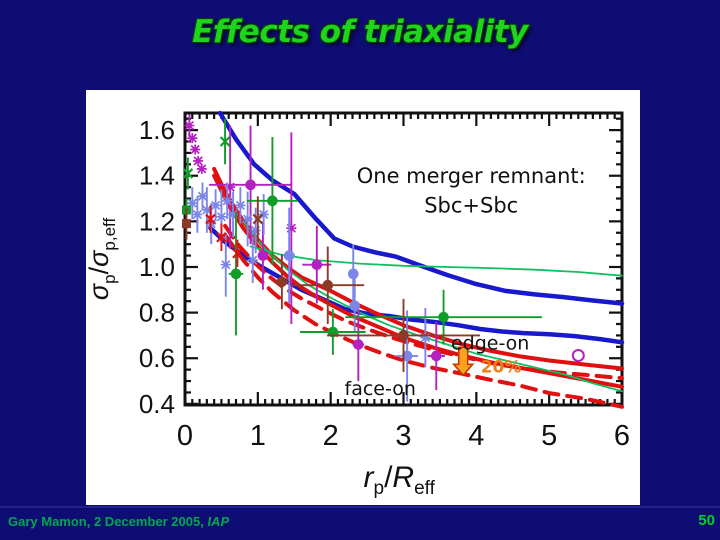  Describe the element at coordinates (403, 436) in the screenshot. I see `x-tick-label: 3` at that location.